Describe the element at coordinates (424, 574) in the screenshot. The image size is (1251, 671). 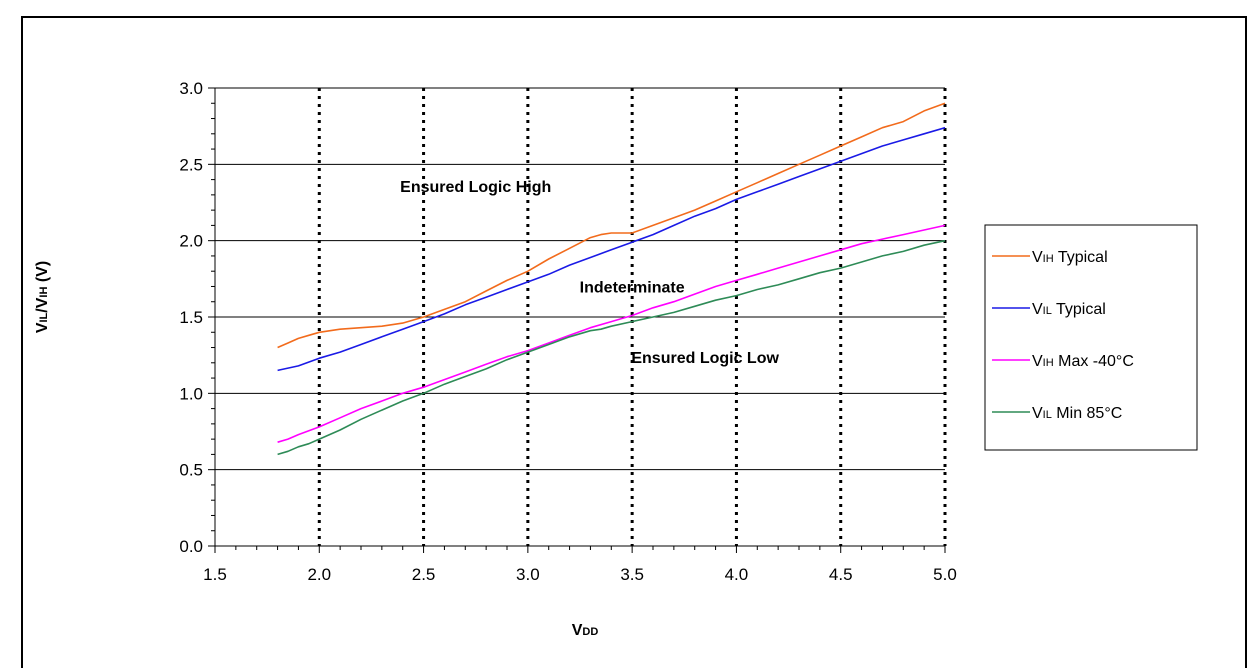
I see `x-tick-label: 2.5` at that location.